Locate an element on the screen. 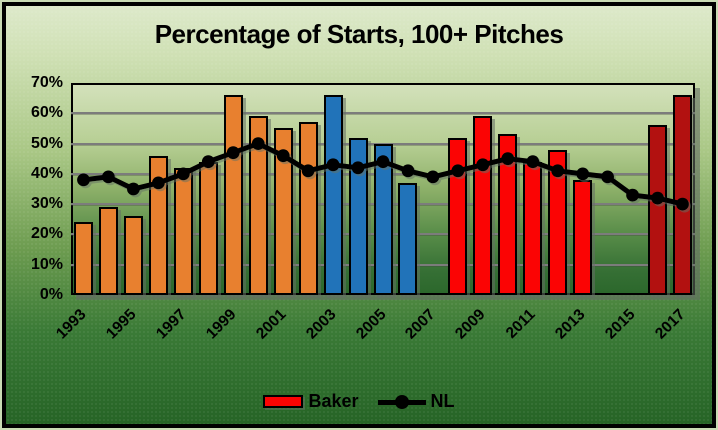  legend: Baker NL is located at coordinates (359, 401).